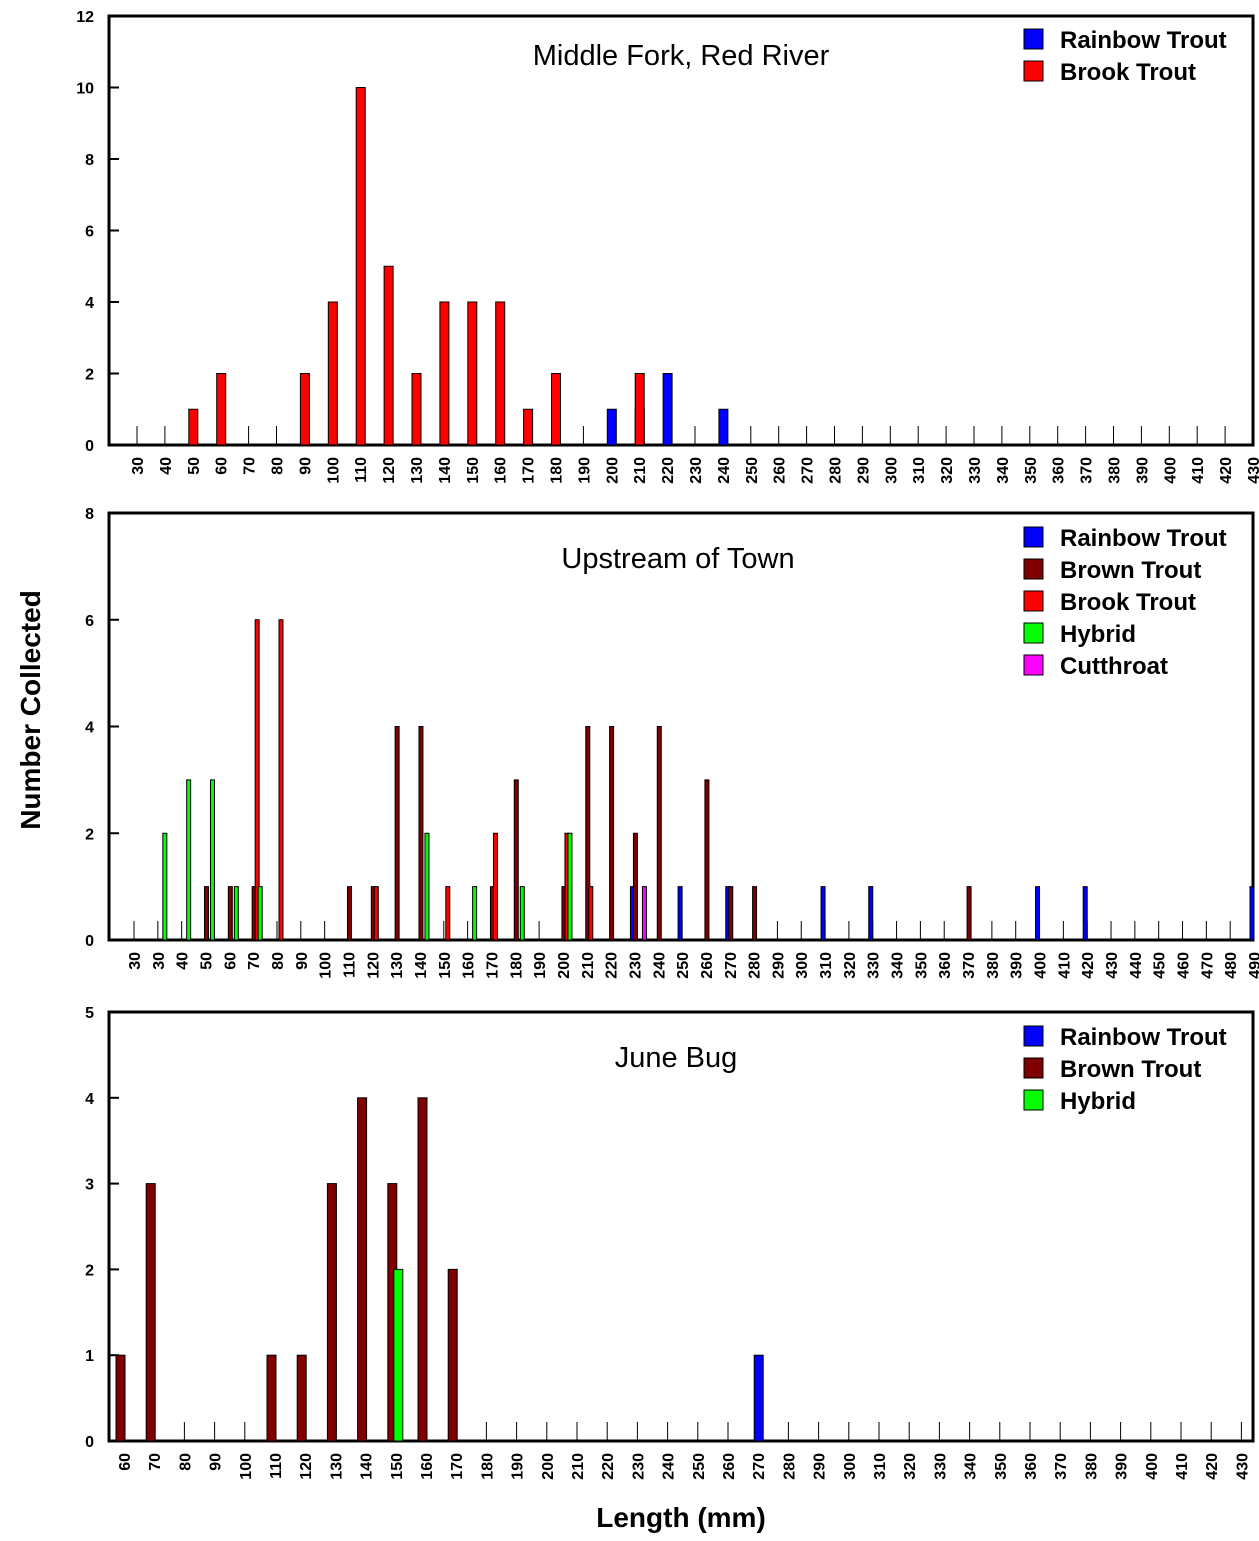 This screenshot has height=1541, width=1259. I want to click on x-tick-label: 310, so click(880, 1466).